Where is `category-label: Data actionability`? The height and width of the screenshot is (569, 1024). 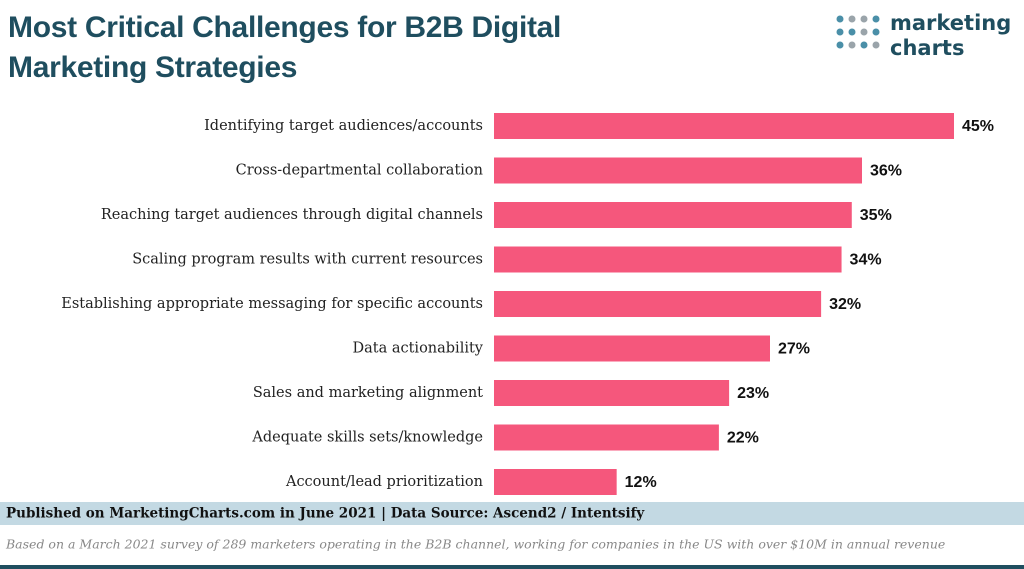
category-label: Data actionability is located at coordinates (417, 349).